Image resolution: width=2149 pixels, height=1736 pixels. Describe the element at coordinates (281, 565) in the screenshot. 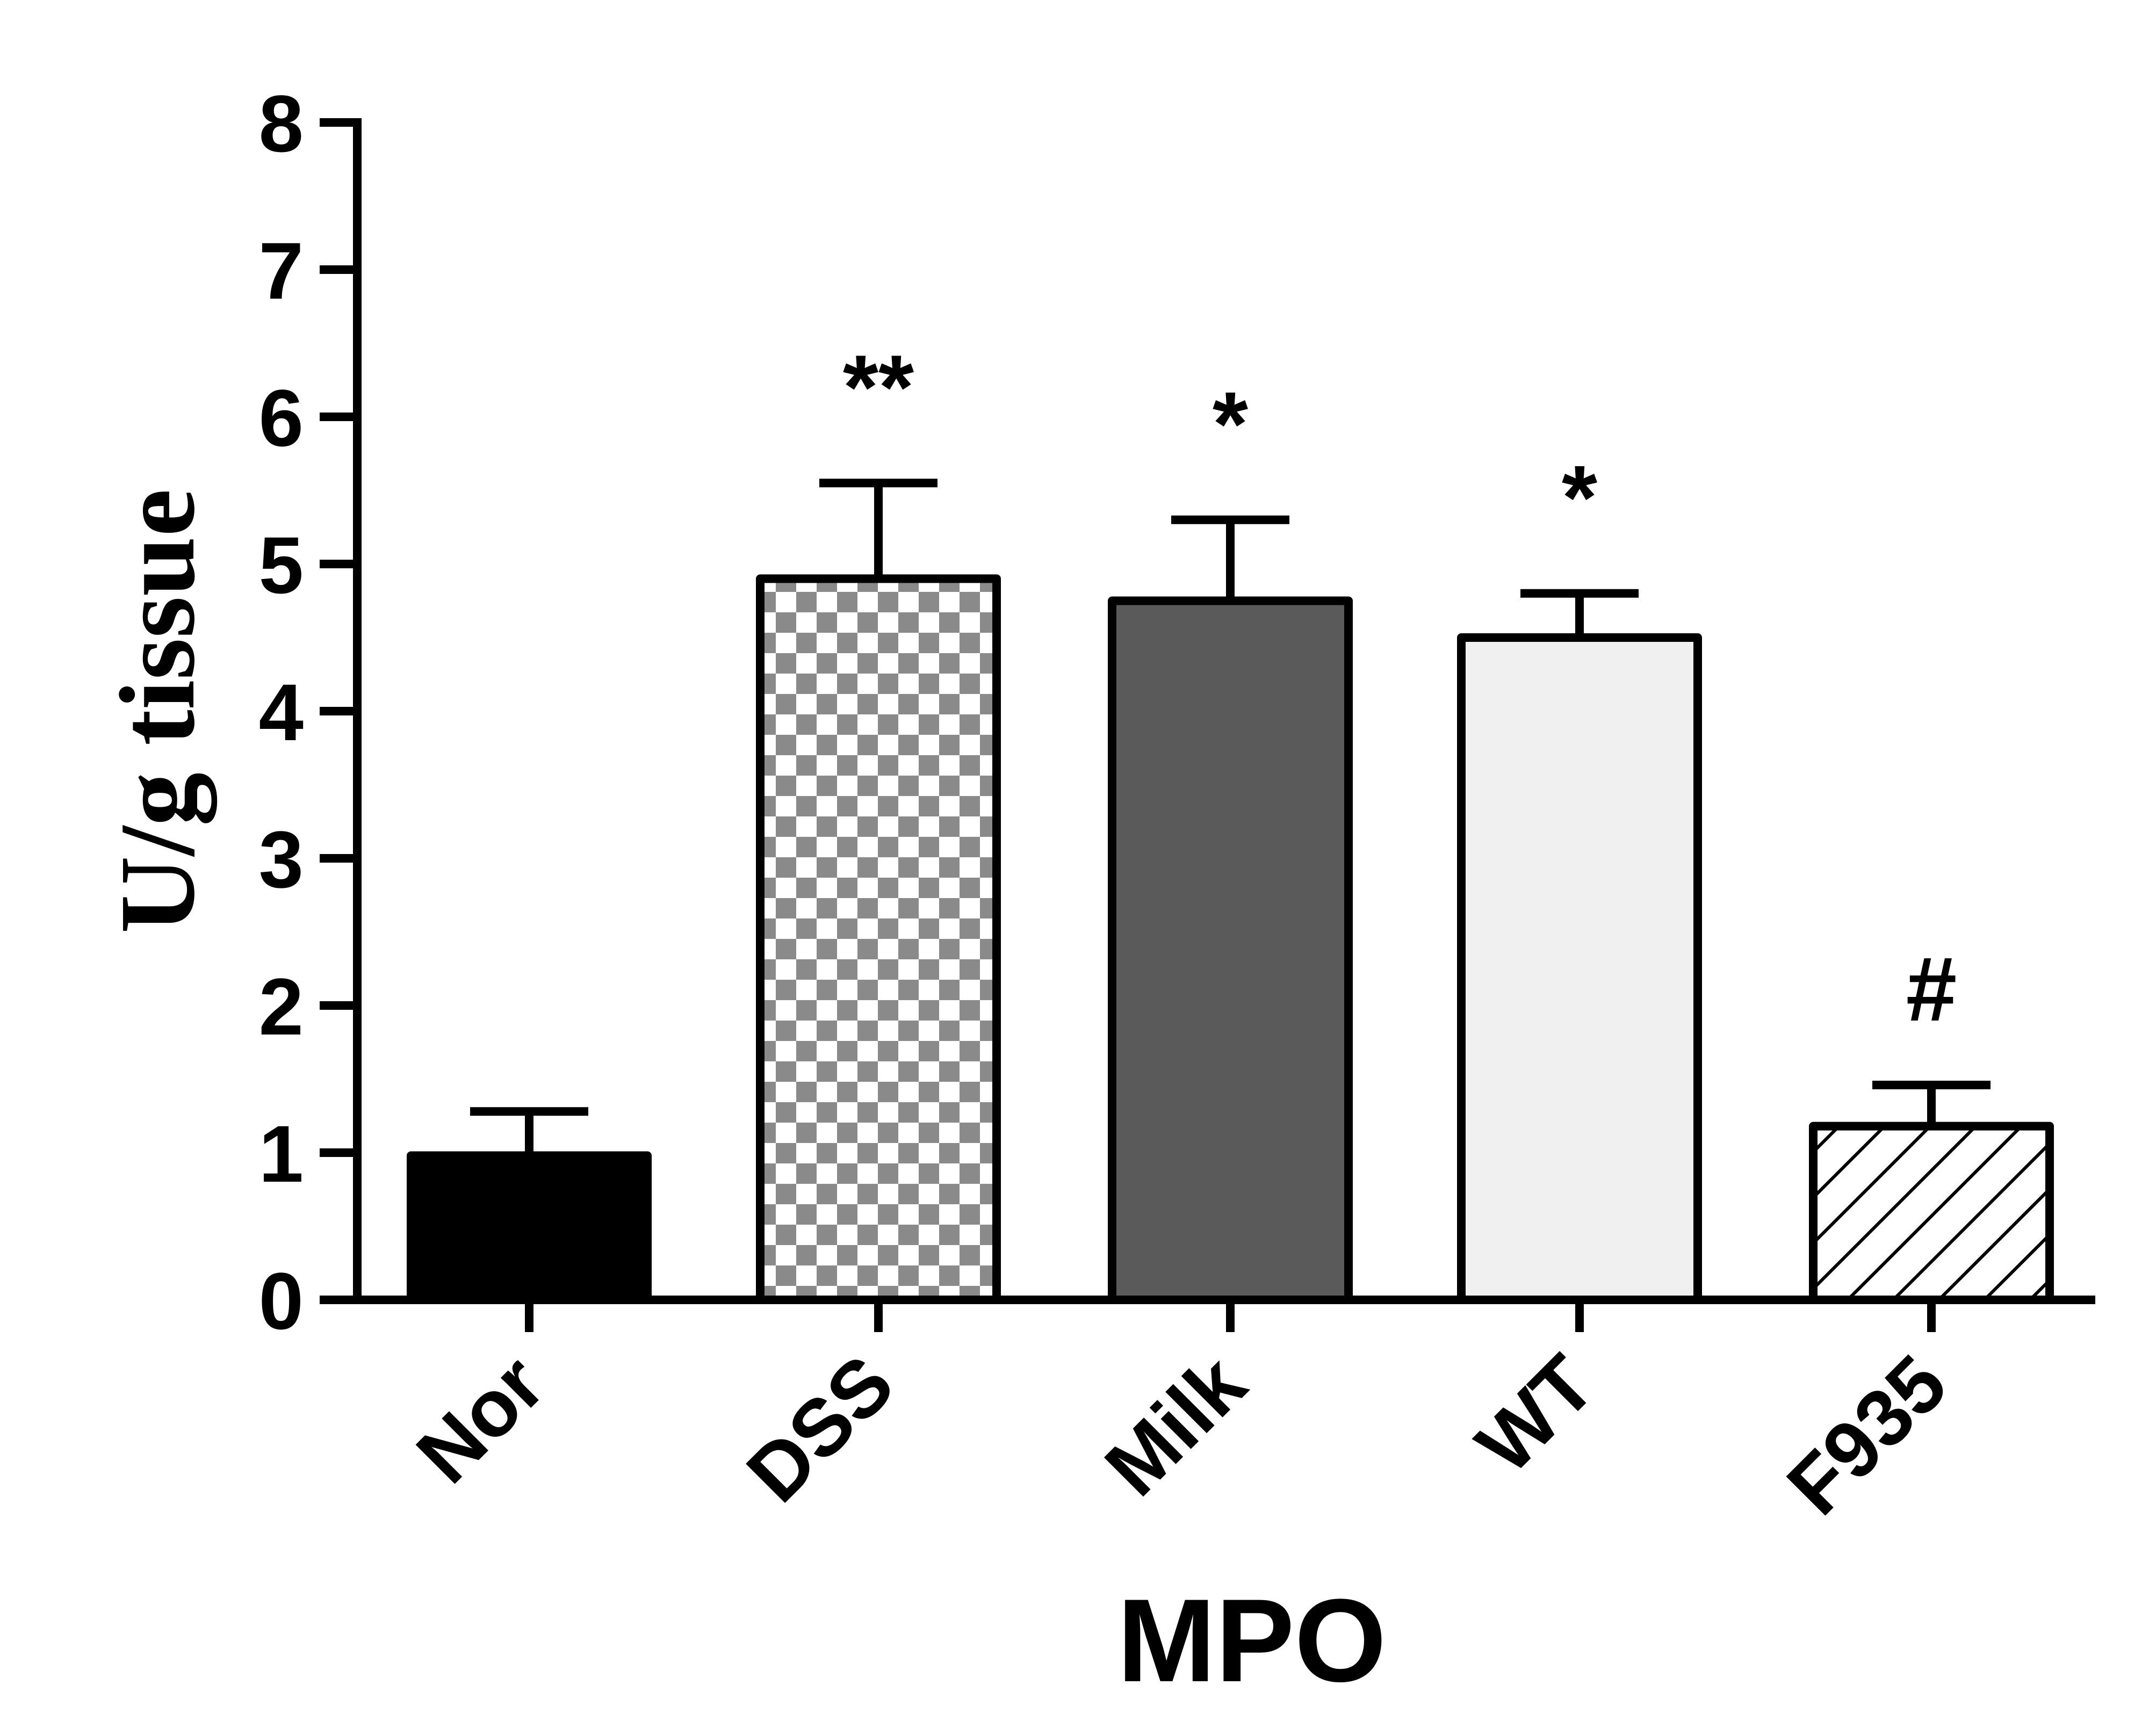

I see `y-tick-label-5: 5` at that location.